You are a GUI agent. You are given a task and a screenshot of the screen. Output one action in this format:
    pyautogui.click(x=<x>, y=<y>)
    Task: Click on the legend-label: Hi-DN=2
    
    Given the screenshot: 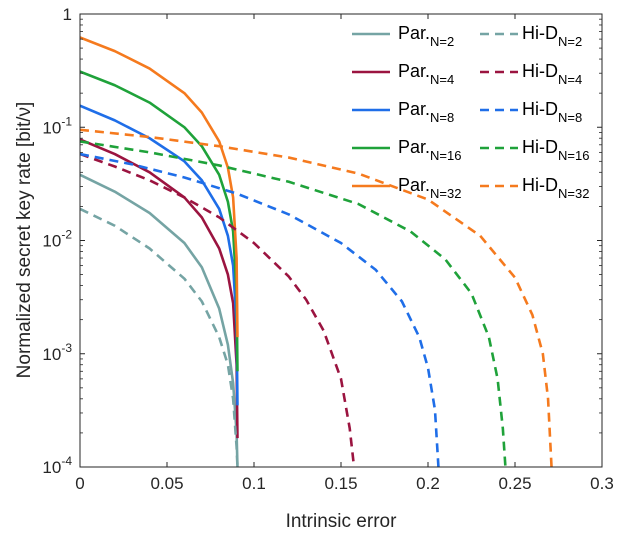 What is the action you would take?
    pyautogui.click(x=552, y=36)
    